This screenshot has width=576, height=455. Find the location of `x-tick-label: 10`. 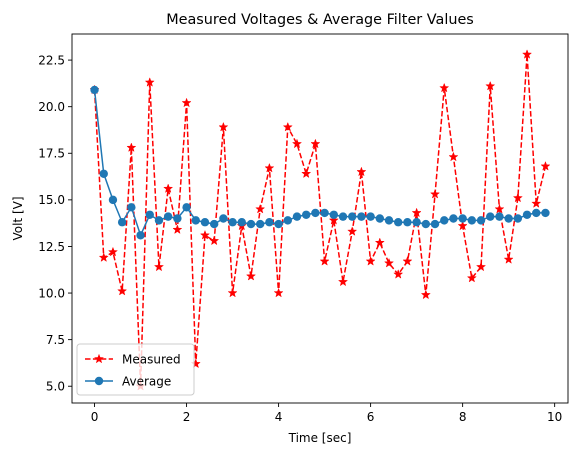

x-tick-label: 10 is located at coordinates (554, 417).